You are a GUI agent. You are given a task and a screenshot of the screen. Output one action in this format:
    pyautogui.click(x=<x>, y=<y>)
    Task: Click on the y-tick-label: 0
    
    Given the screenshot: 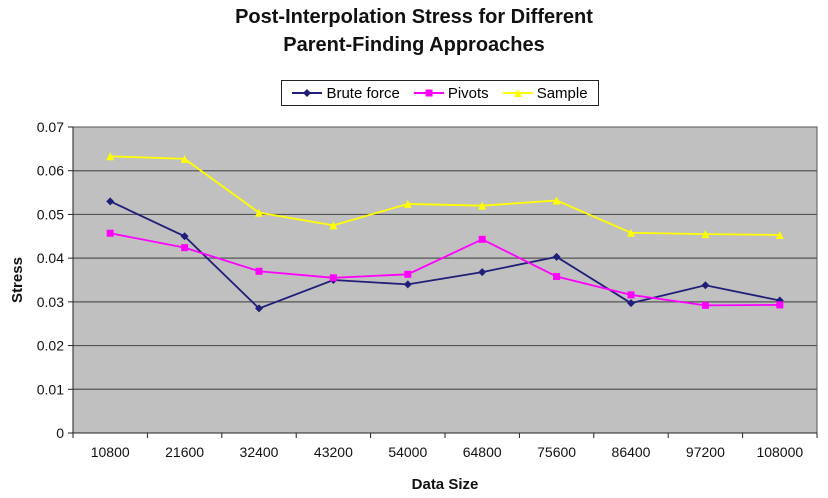 What is the action you would take?
    pyautogui.click(x=60, y=433)
    